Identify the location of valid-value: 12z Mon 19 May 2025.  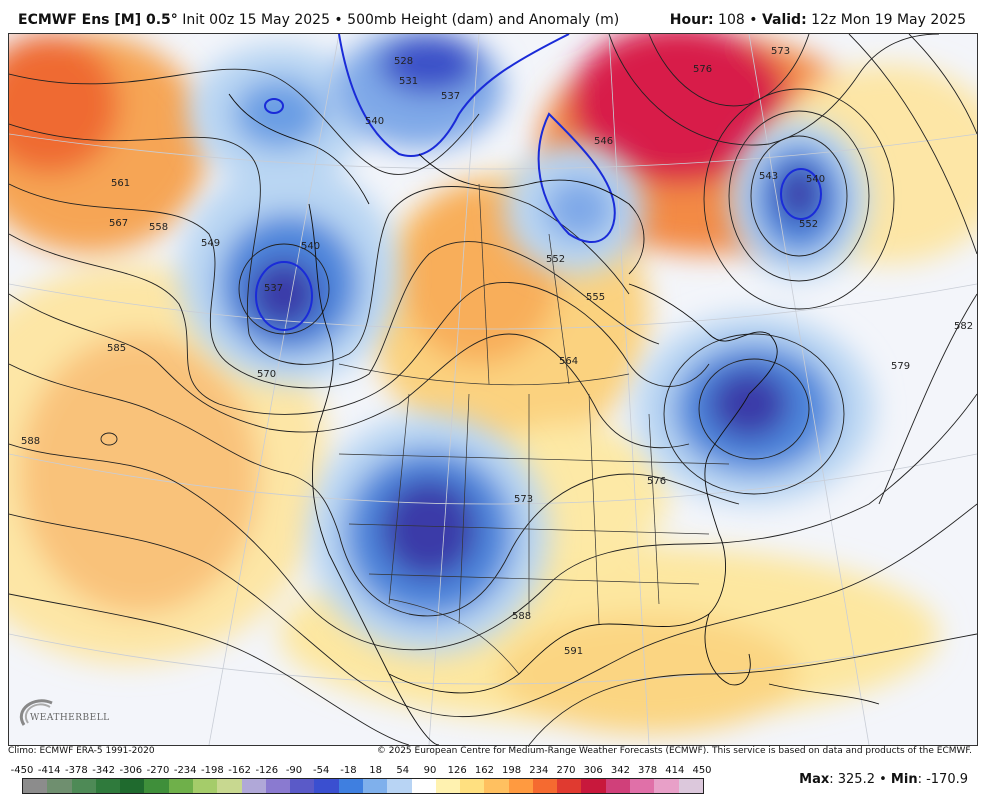
(886, 20).